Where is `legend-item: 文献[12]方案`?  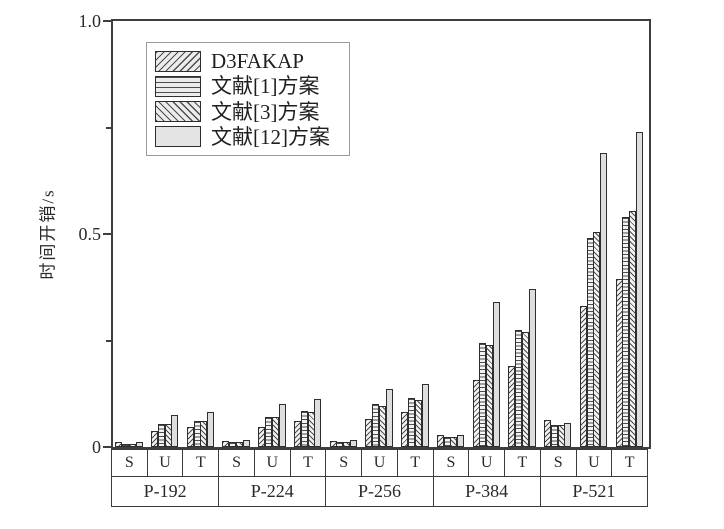
legend-item: 文献[12]方案 is located at coordinates (248, 137).